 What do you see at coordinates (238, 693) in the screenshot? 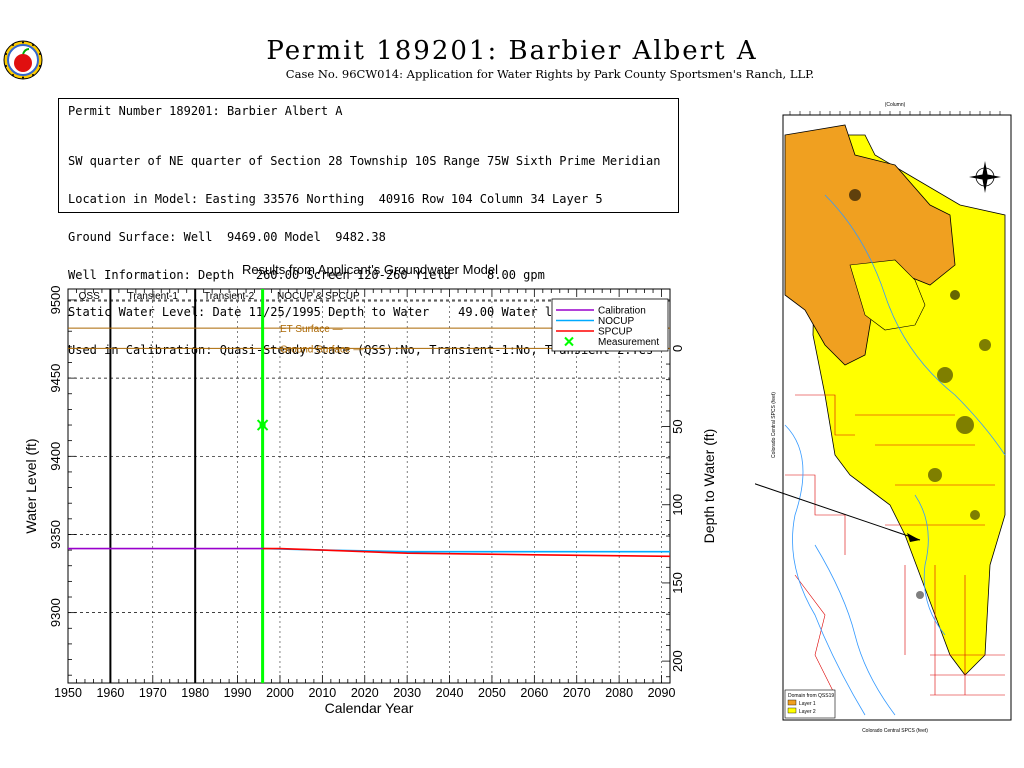
I see `x-tick-label: 1990` at bounding box center [238, 693].